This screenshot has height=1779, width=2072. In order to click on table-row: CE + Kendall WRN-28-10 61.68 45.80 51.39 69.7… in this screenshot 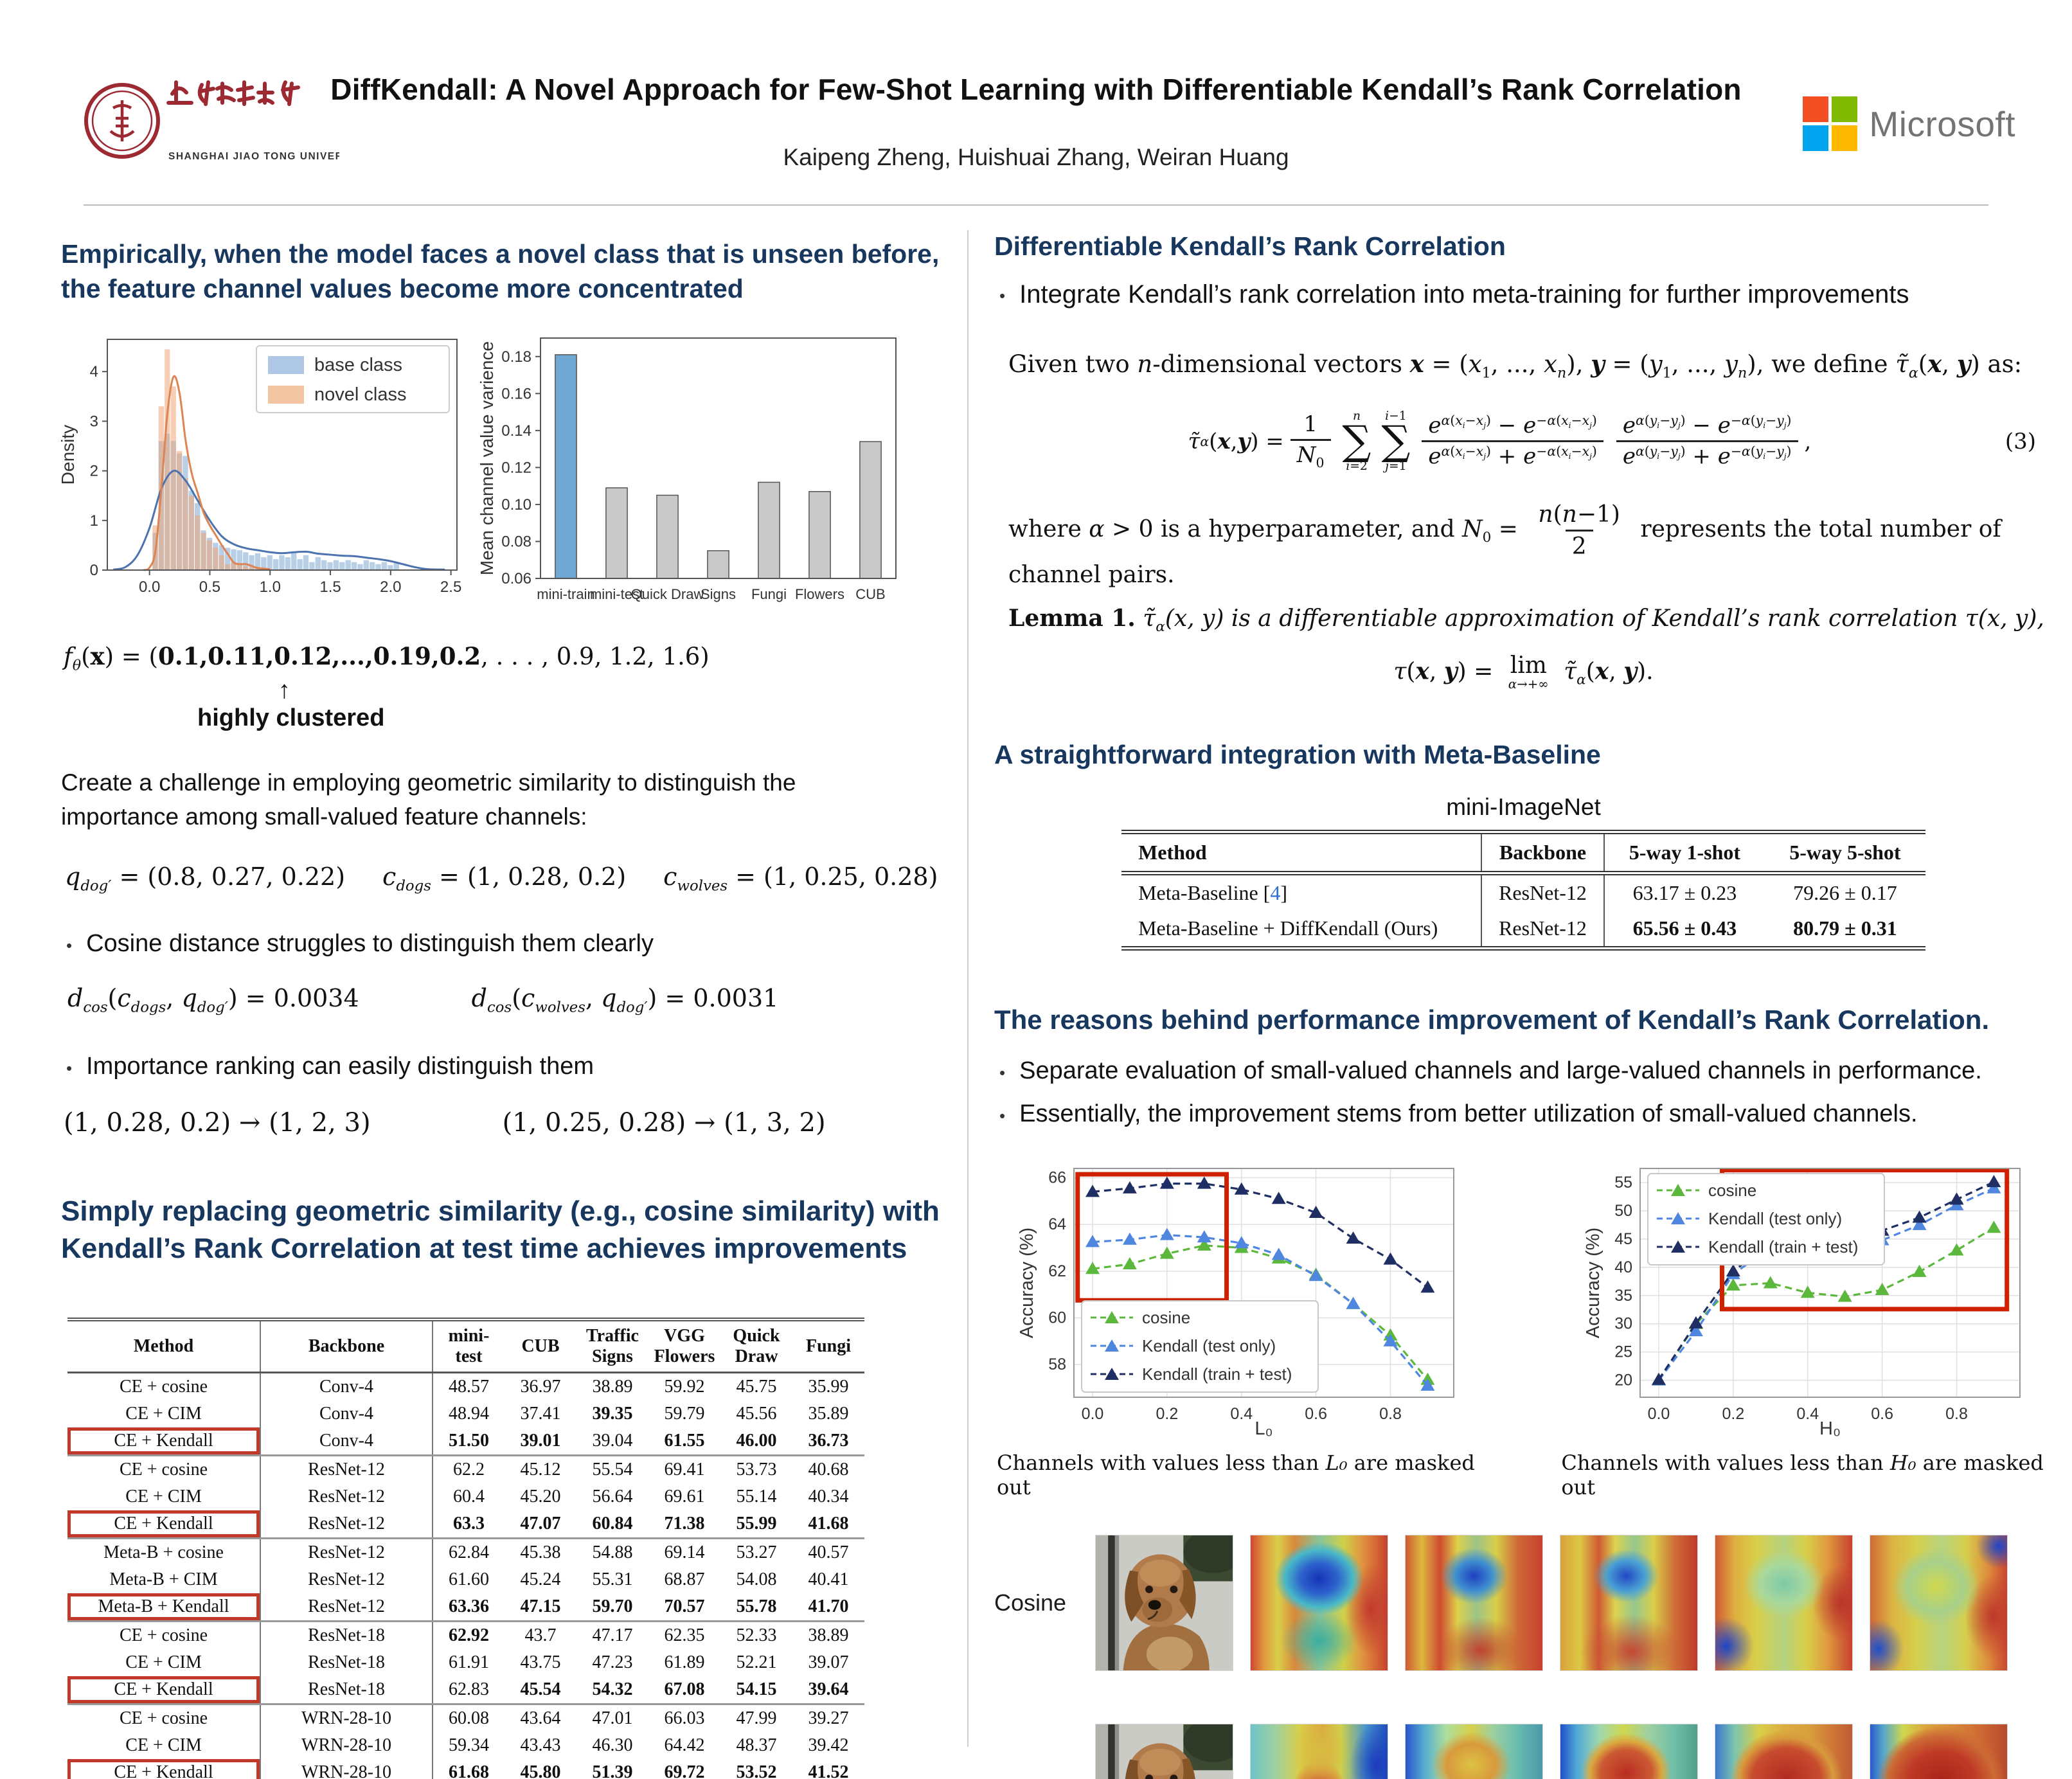, I will do `click(465, 1769)`.